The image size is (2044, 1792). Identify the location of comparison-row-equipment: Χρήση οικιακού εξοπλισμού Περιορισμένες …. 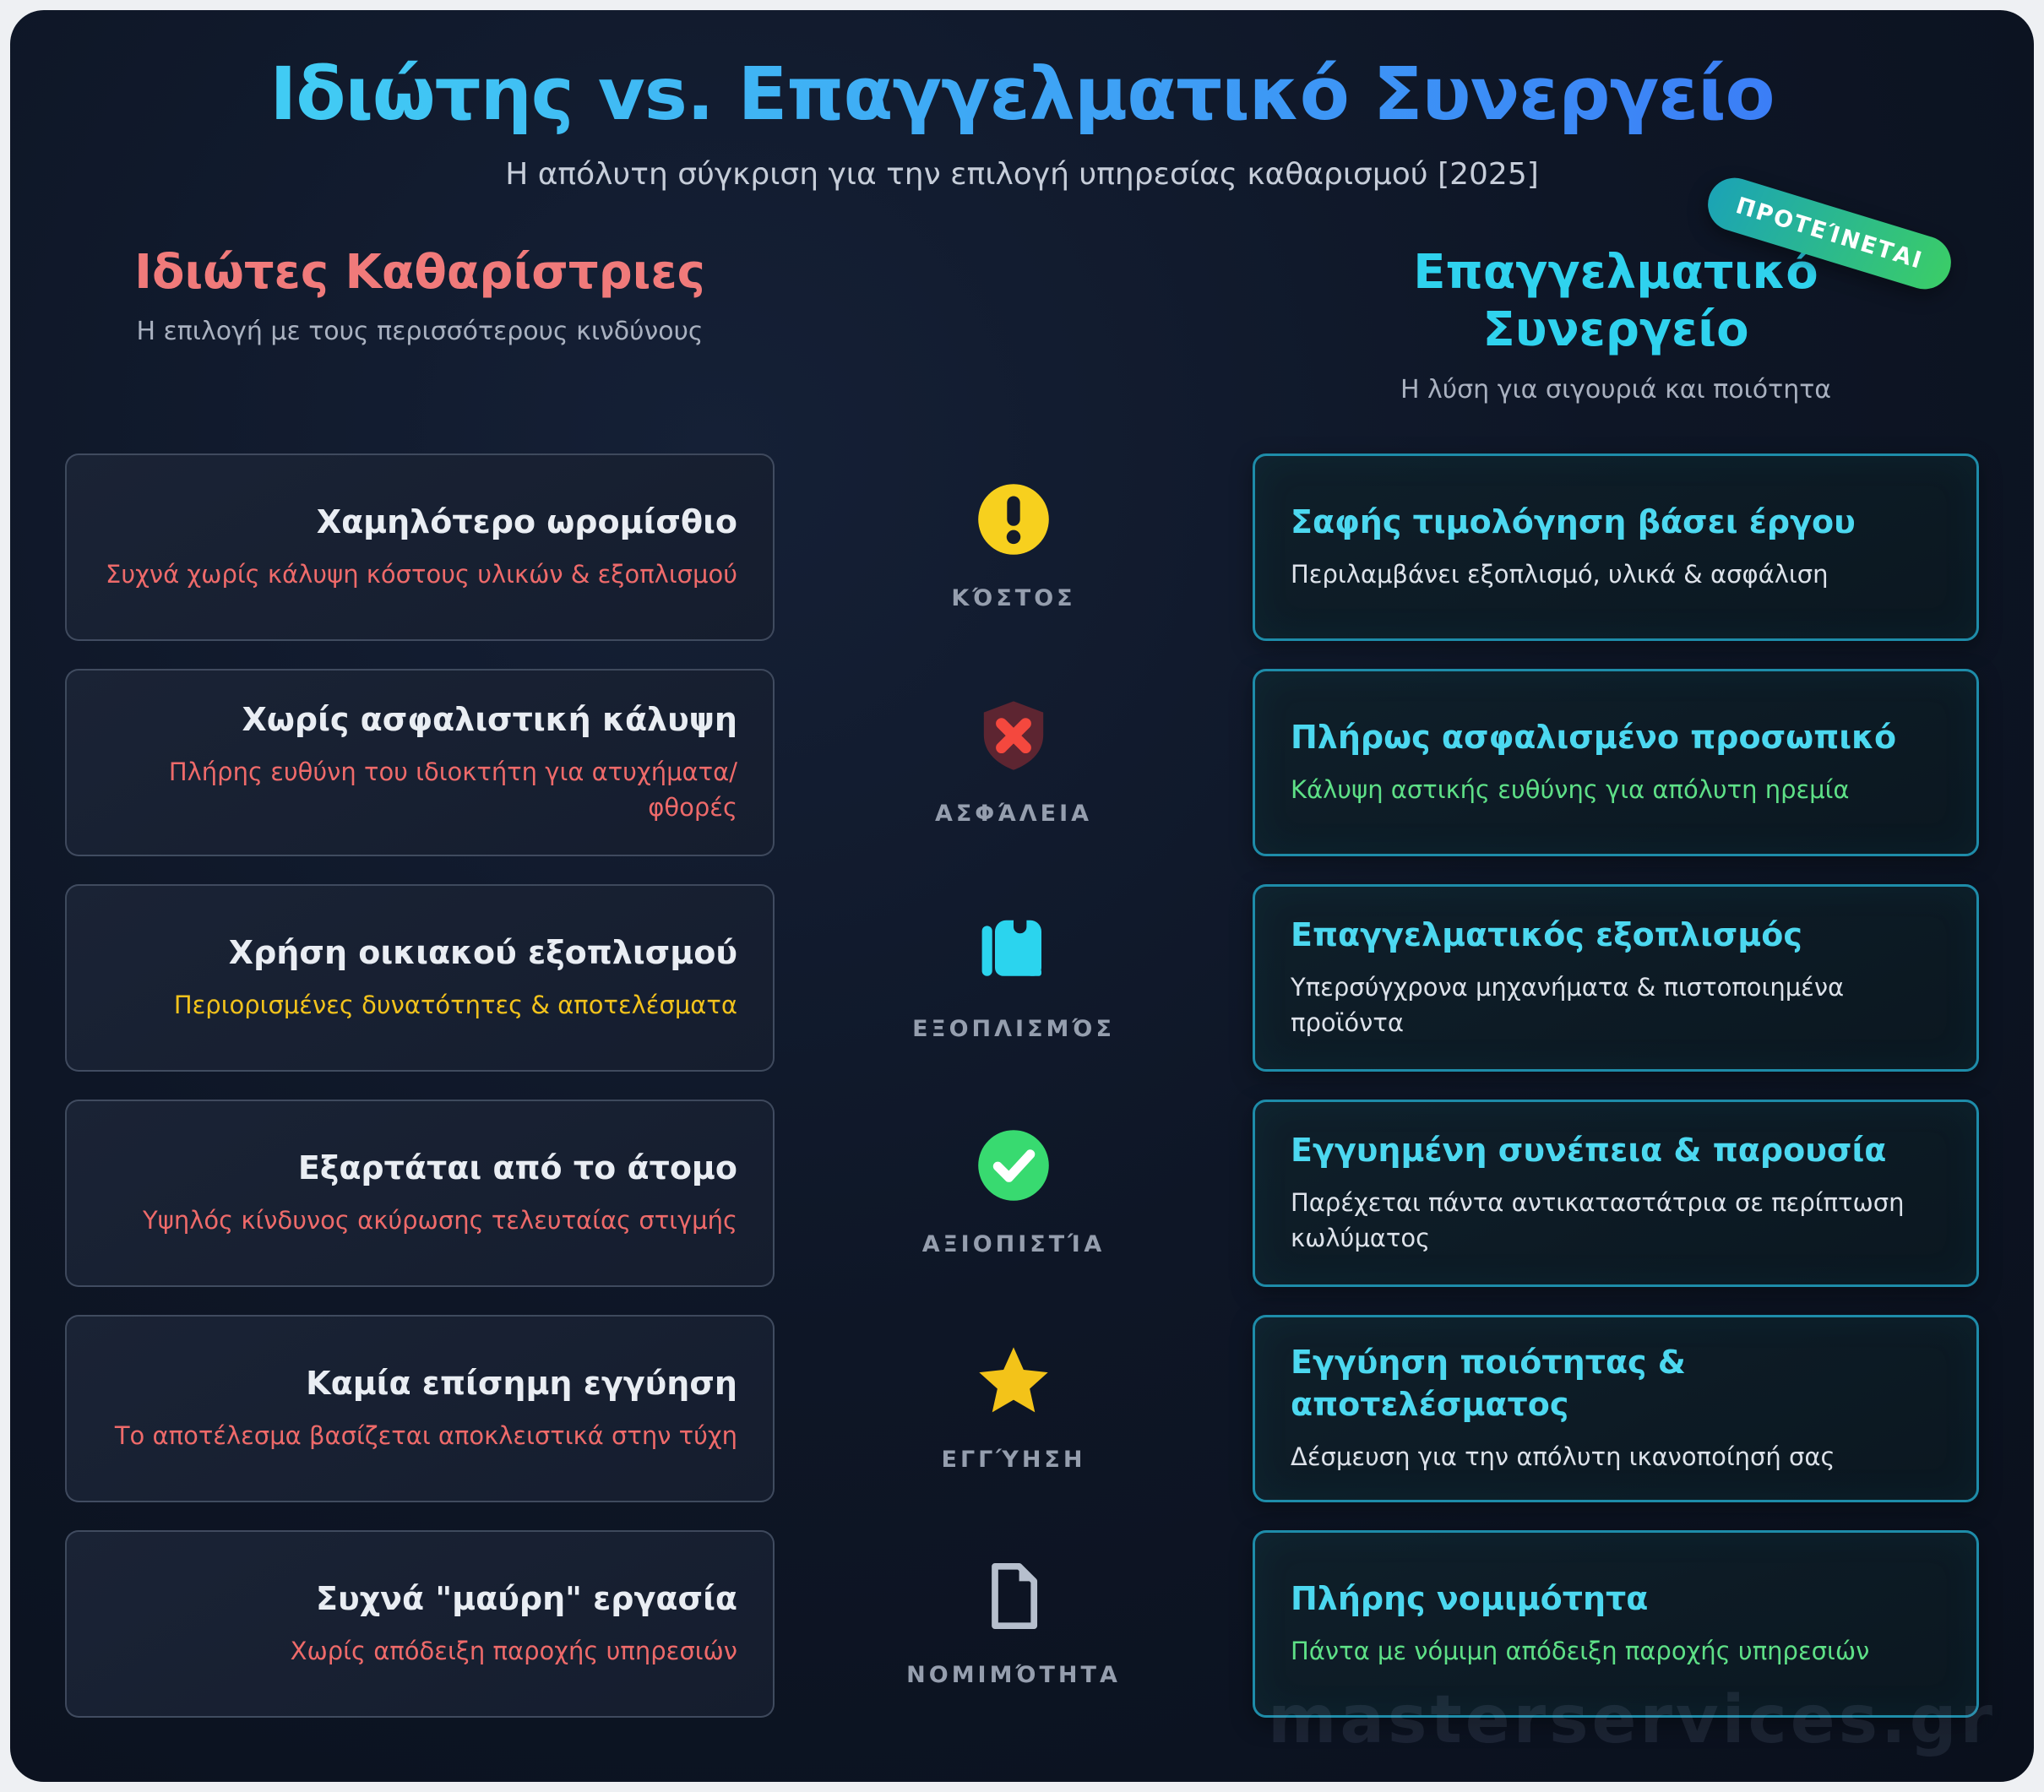
(1022, 978).